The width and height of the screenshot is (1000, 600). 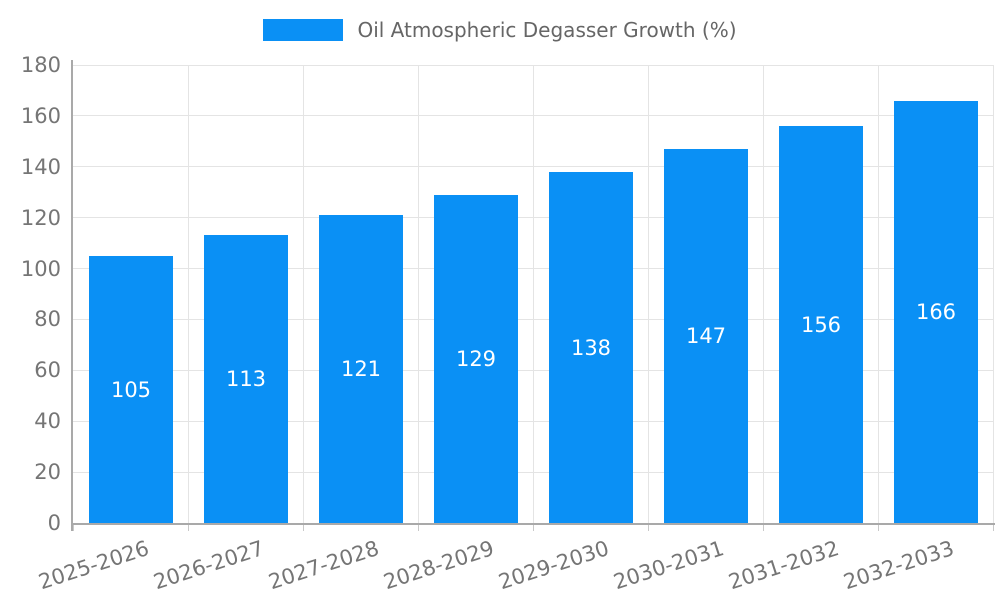 I want to click on bar-2027-2028: 121, so click(x=361, y=369).